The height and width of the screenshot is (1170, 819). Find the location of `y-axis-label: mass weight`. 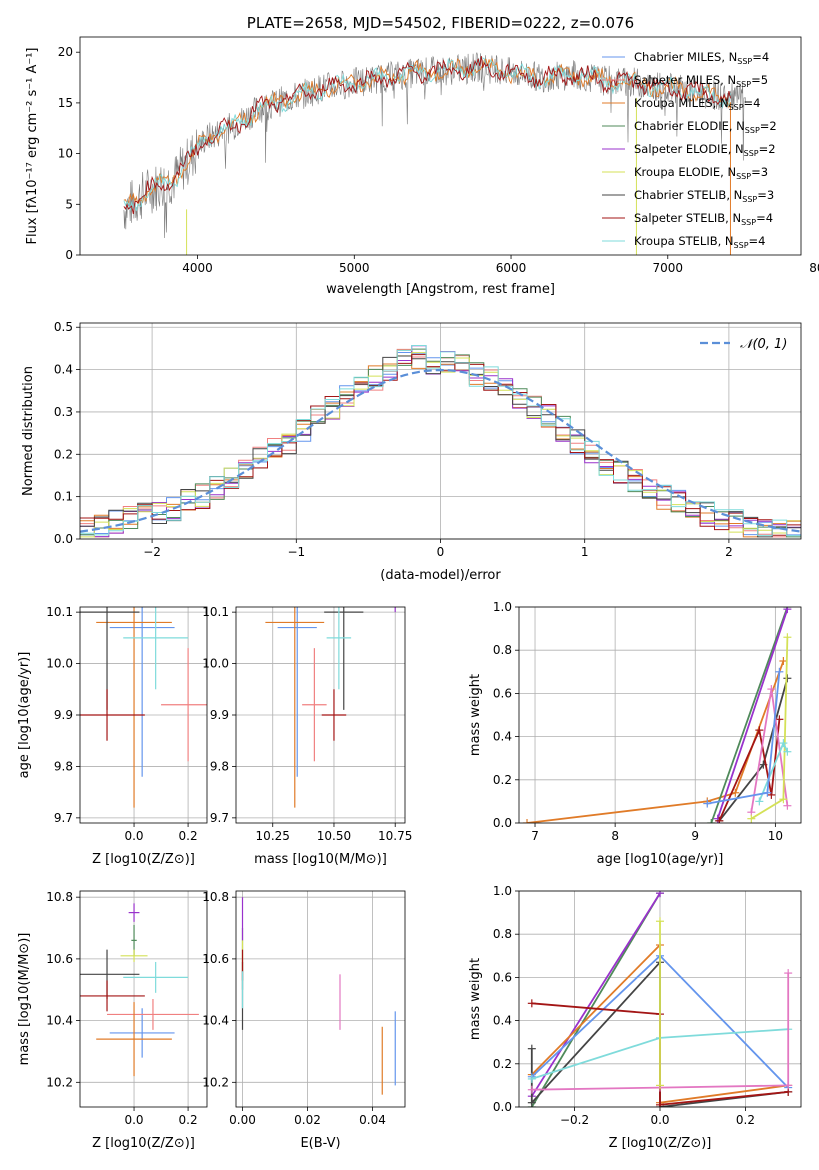

y-axis-label: mass weight is located at coordinates (475, 999).